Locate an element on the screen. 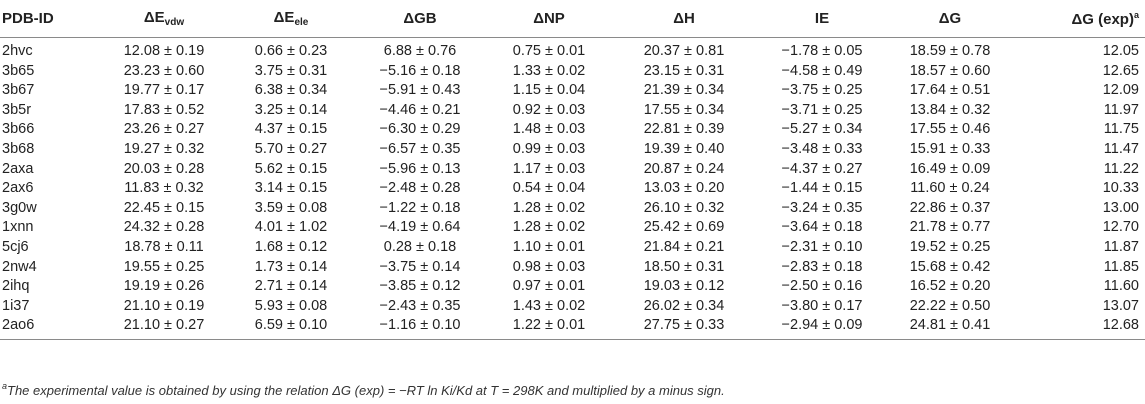  table-cell: 26.02 ± 0.34 is located at coordinates (684, 305).